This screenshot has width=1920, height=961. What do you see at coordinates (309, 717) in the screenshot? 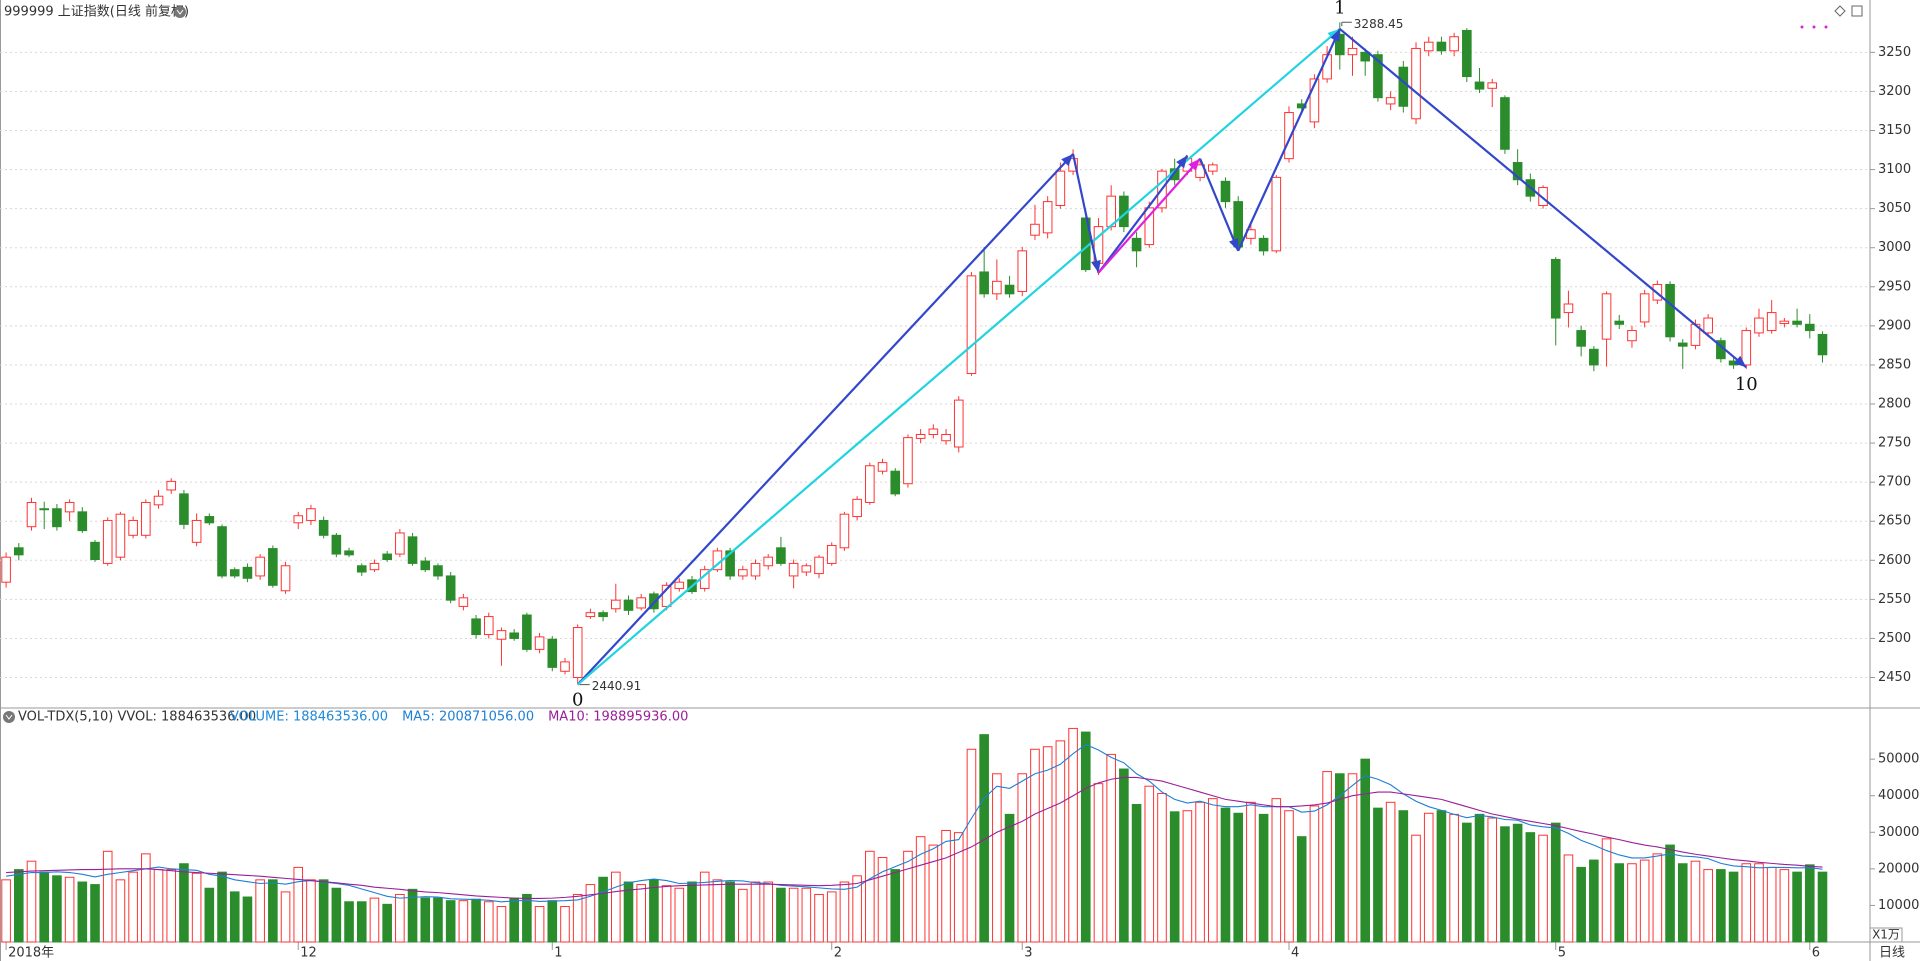
I see `legend-entry: VOLUME: 188463536.00` at bounding box center [309, 717].